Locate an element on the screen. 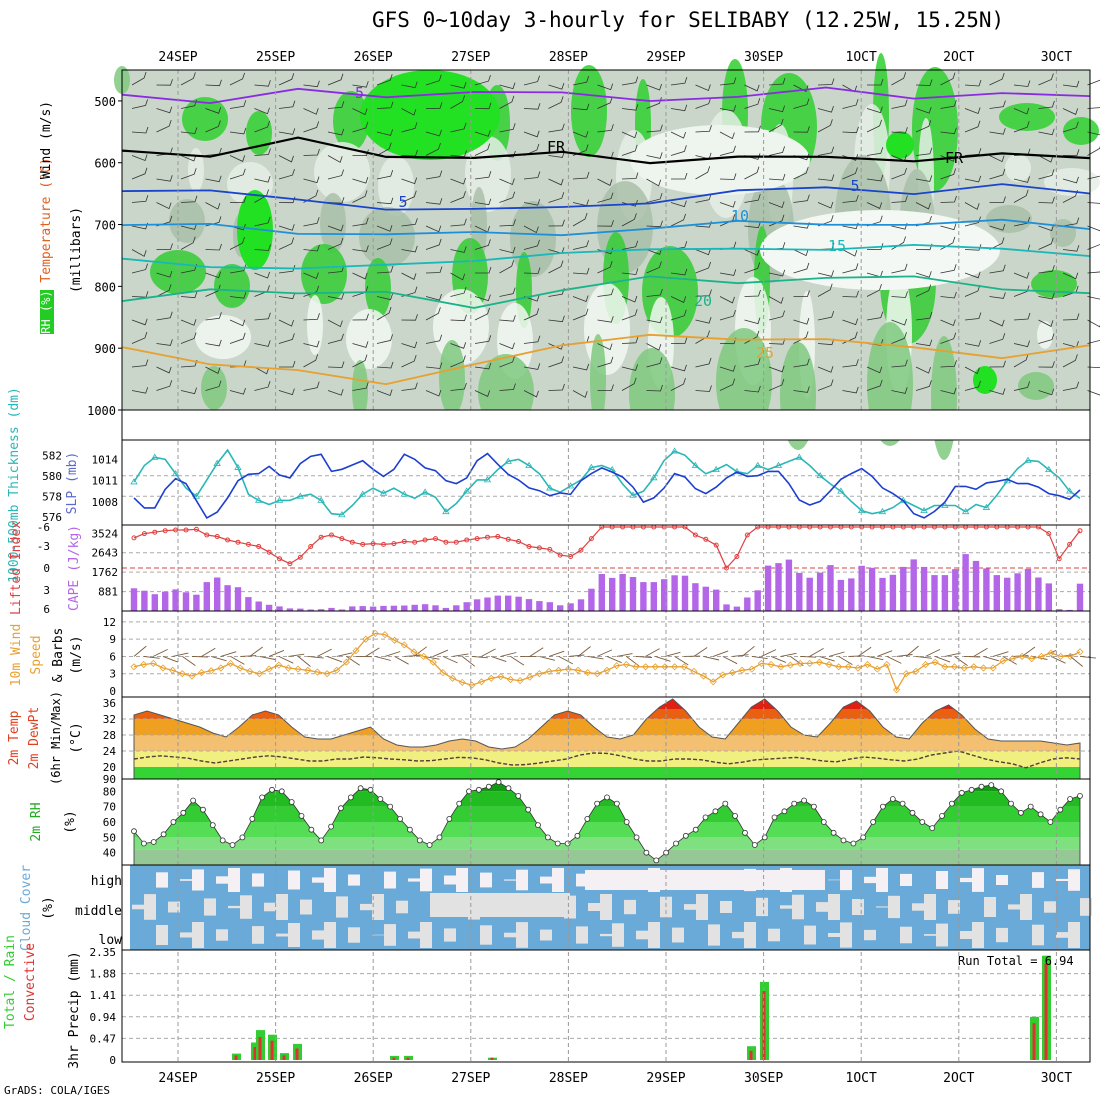 This screenshot has height=1104, width=1100. date-label-bottom: 3OCT is located at coordinates (1056, 1078).